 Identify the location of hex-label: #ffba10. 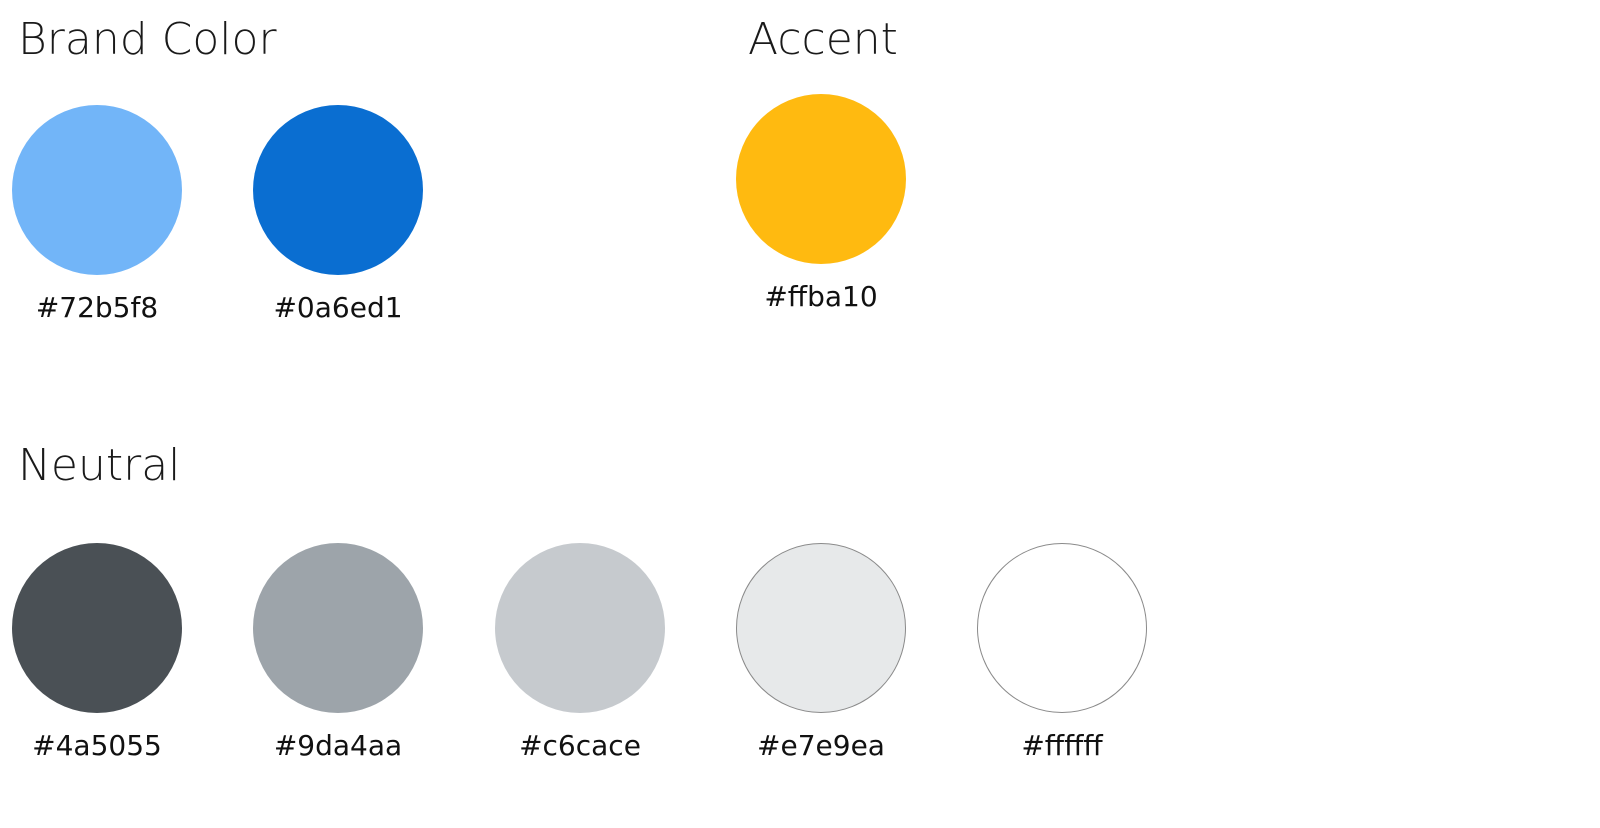
(821, 296).